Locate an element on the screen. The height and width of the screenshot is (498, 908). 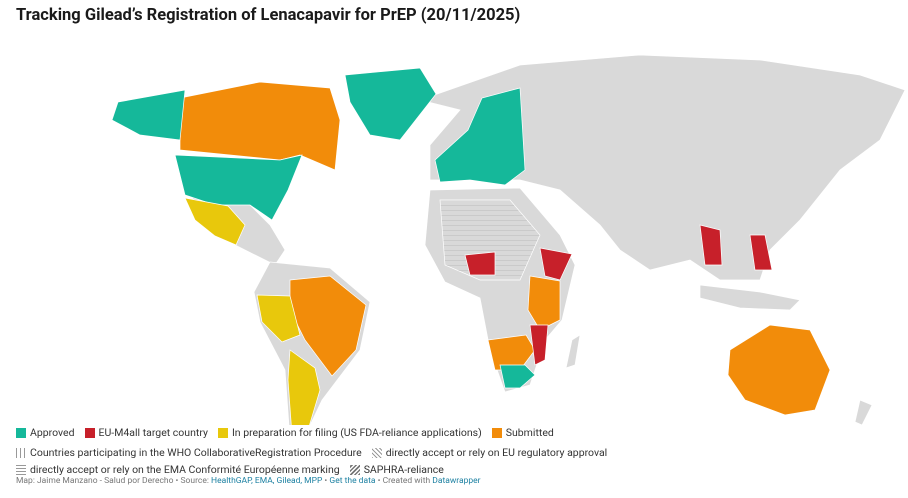
indonesia is located at coordinates (750, 297).